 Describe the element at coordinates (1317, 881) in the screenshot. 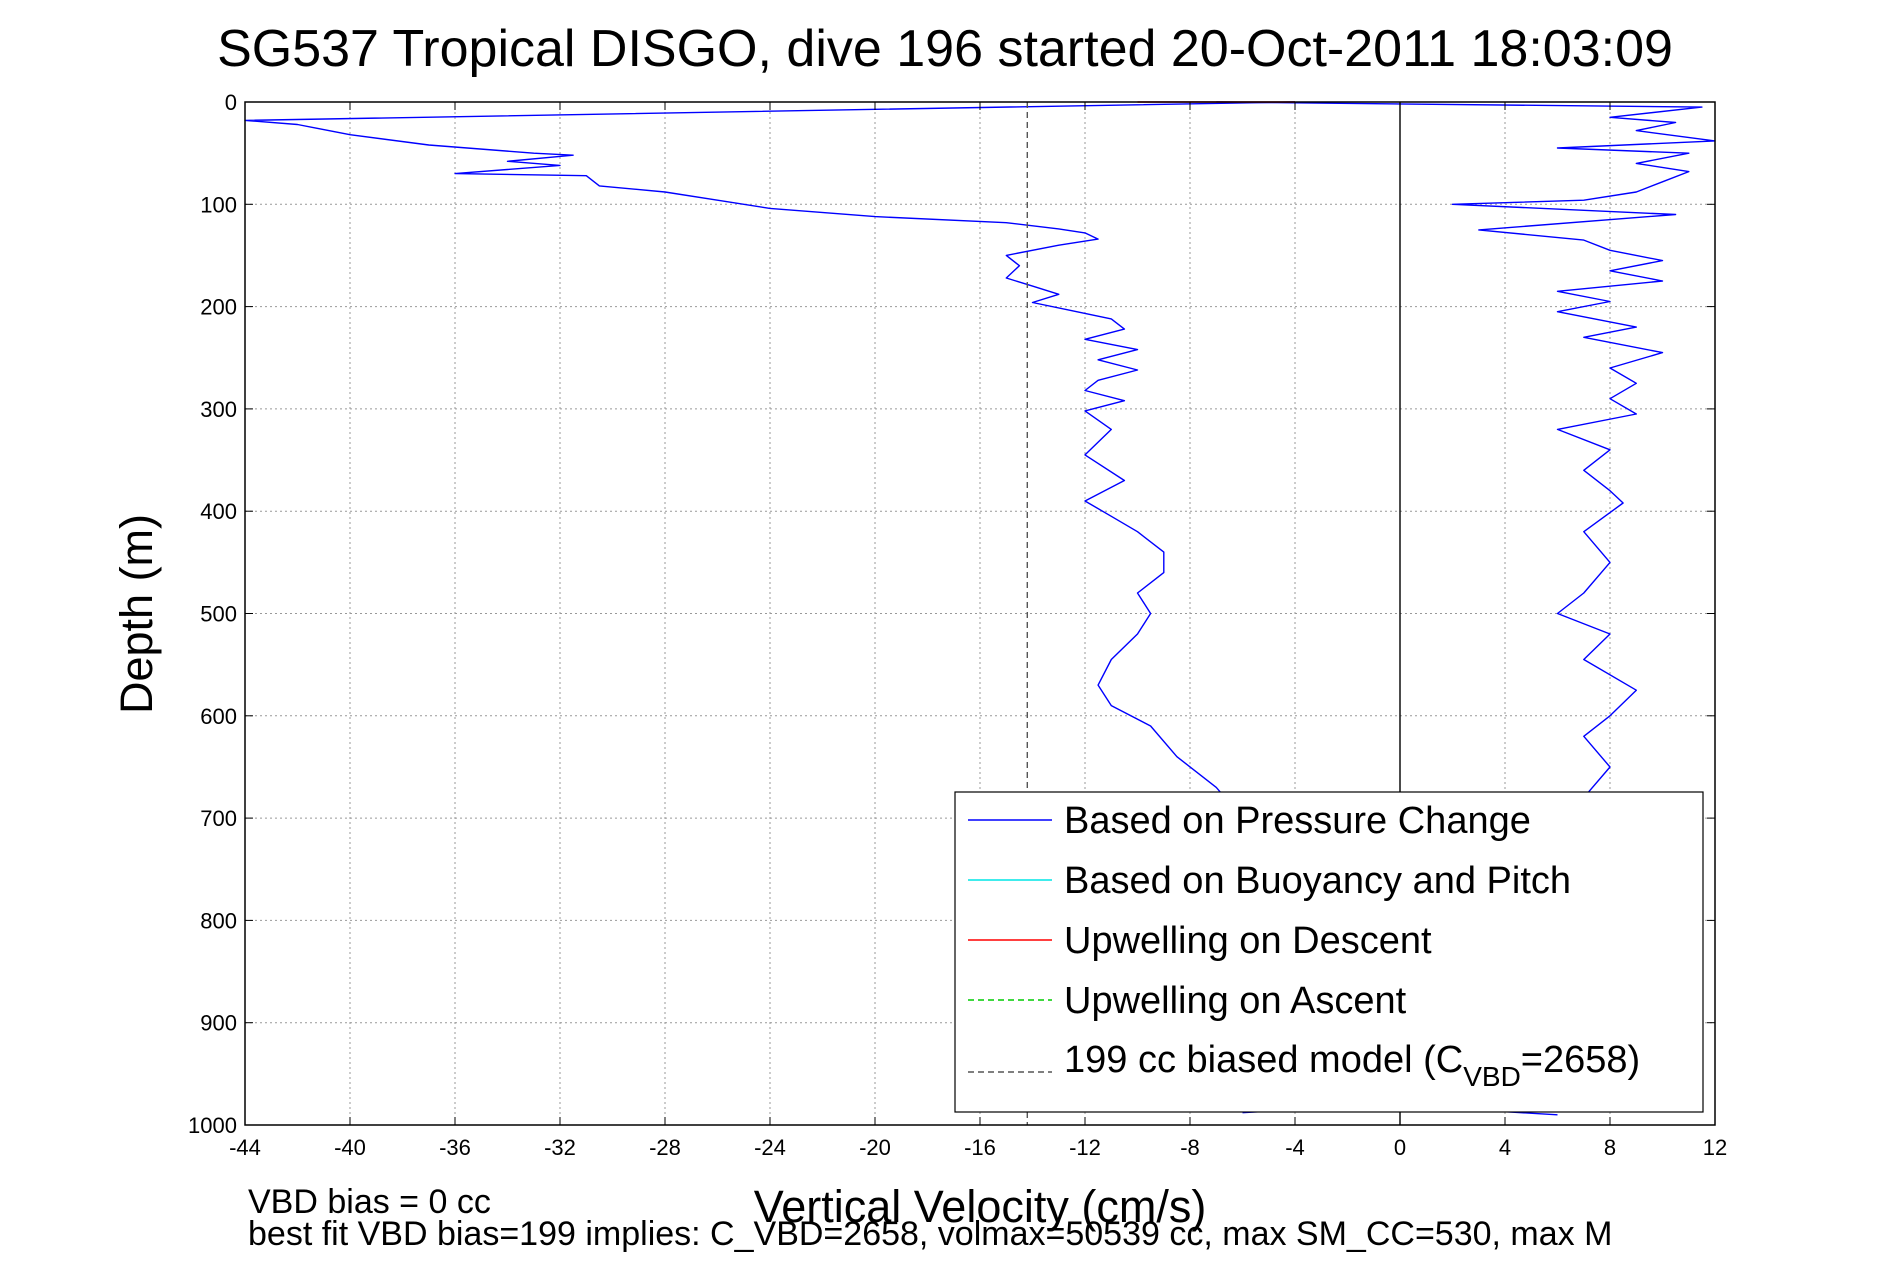

I see `legend-label-buoyancy: Based on Buoyancy and Pitch` at that location.